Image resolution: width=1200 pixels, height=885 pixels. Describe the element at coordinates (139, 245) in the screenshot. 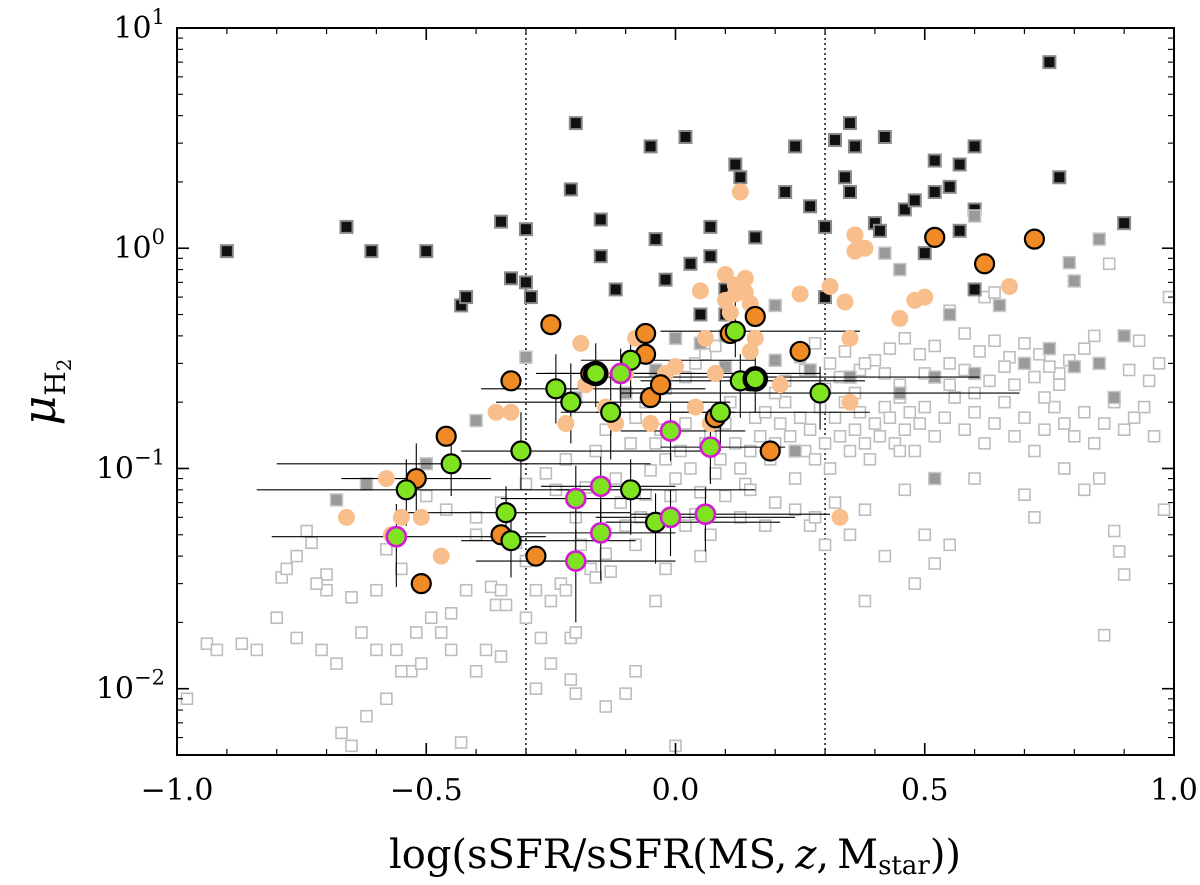

I see `y-tick-label: 10⁰` at that location.